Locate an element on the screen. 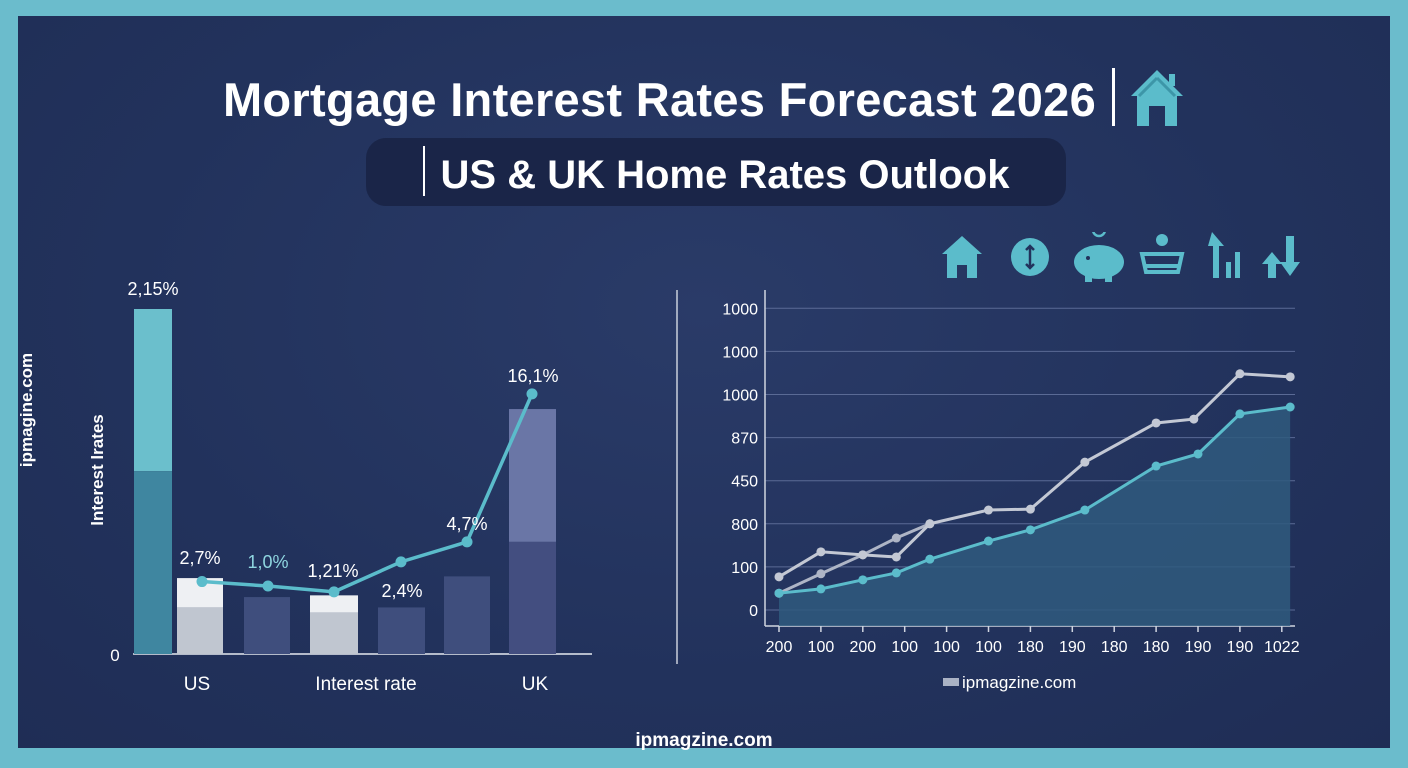  left-x-label-uk: UK is located at coordinates (535, 684).